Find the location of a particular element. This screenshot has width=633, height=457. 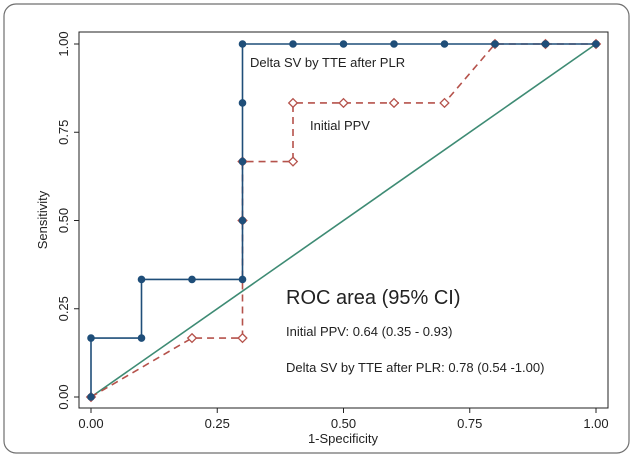

x-axis-title: 1-Specificity is located at coordinates (343, 438).